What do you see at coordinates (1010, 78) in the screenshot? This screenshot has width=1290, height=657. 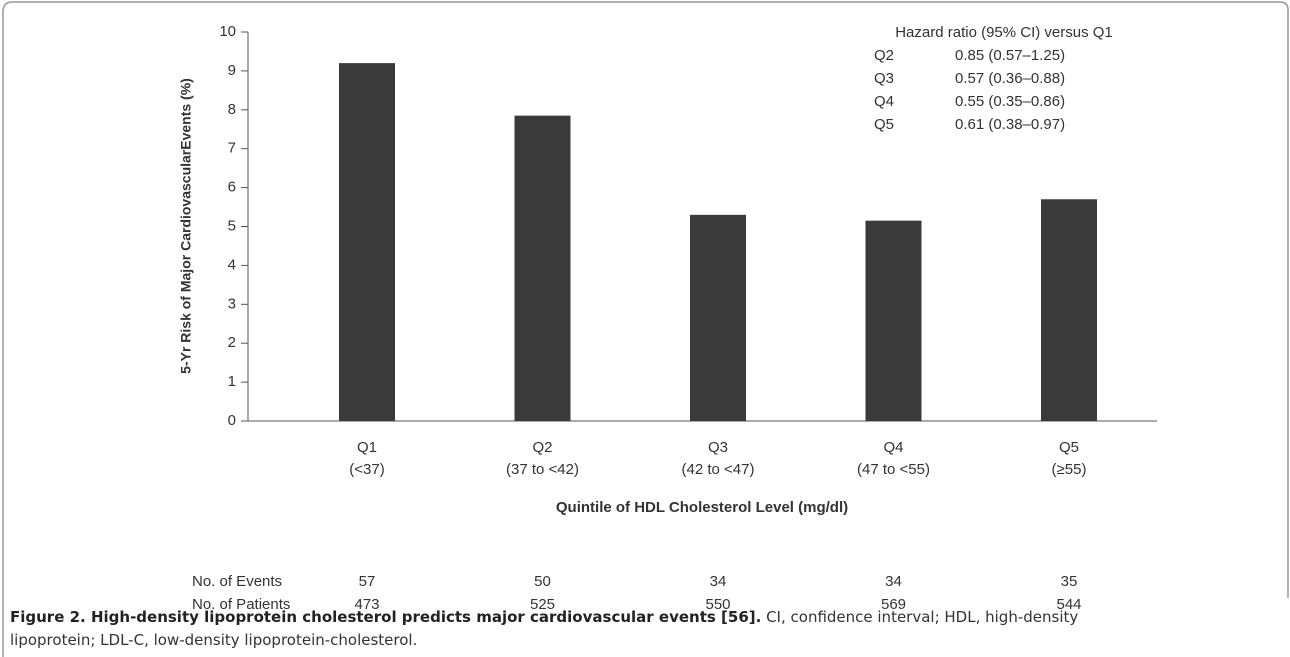 I see `annotation-value: 0.57 (0.36–0.88)` at bounding box center [1010, 78].